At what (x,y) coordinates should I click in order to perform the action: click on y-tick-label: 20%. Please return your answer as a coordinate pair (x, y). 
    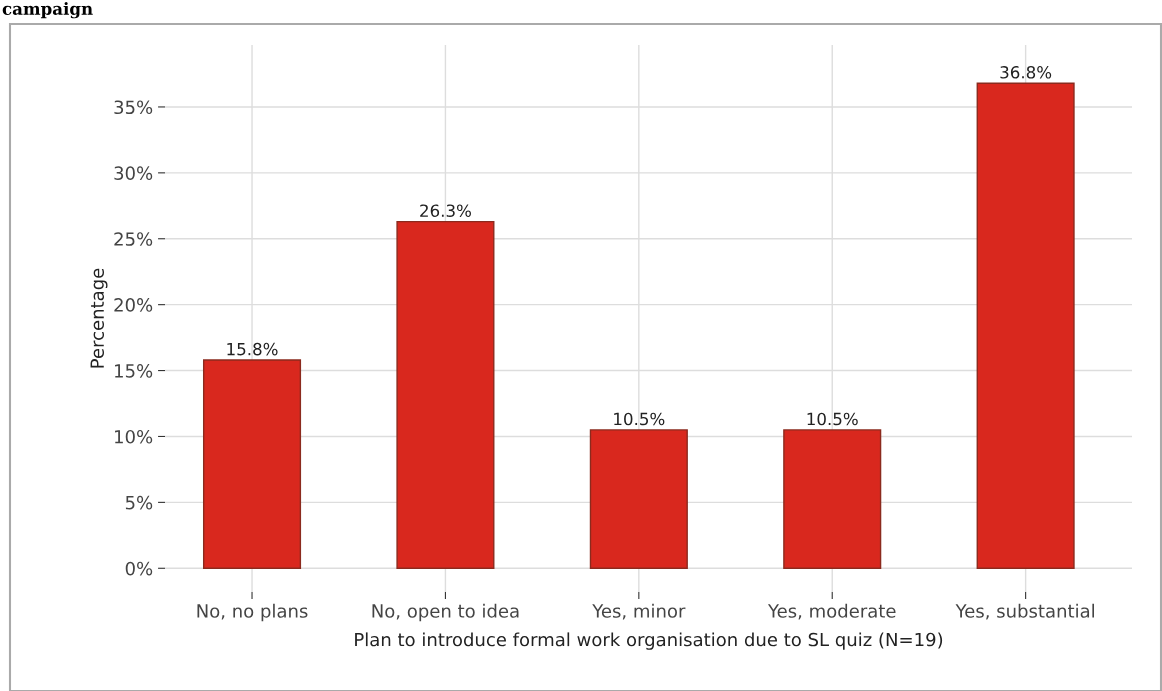
    Looking at the image, I should click on (133, 305).